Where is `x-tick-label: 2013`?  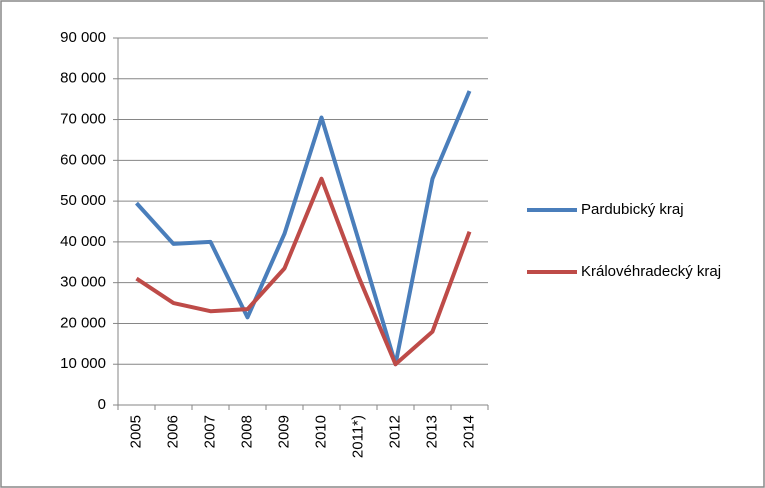
x-tick-label: 2013 is located at coordinates (431, 431).